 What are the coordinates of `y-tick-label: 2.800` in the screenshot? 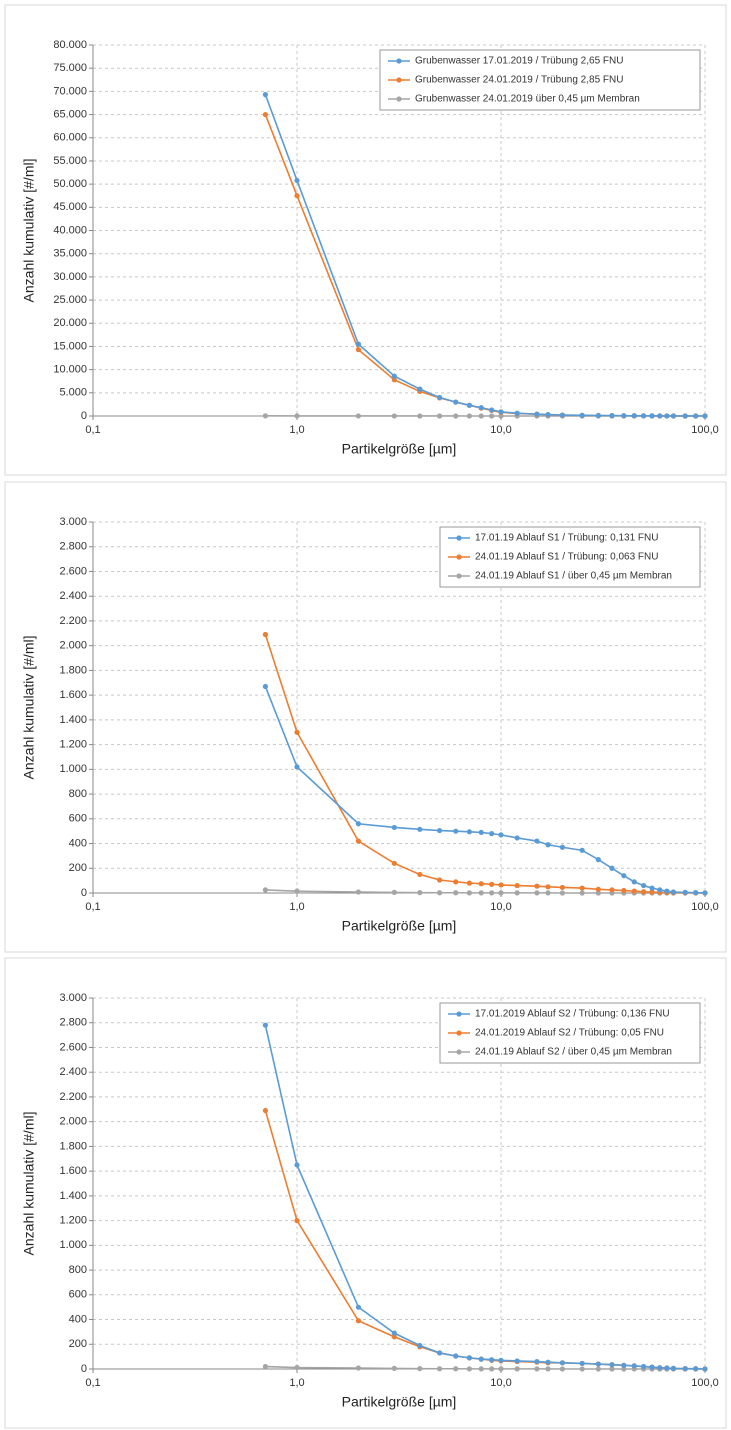 It's located at (73, 1023).